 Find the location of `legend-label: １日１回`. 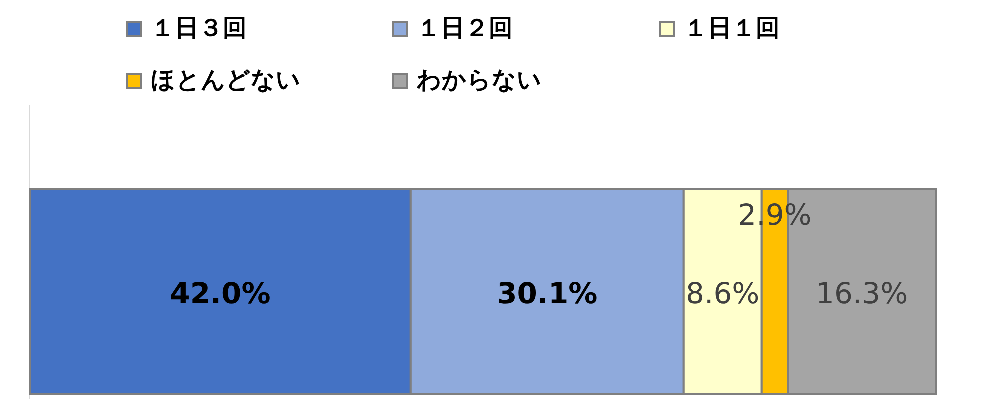

legend-label: １日１回 is located at coordinates (732, 28).